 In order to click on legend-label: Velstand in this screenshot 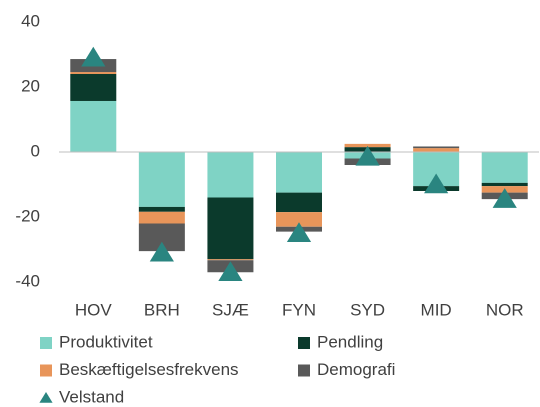, I will do `click(91, 396)`.